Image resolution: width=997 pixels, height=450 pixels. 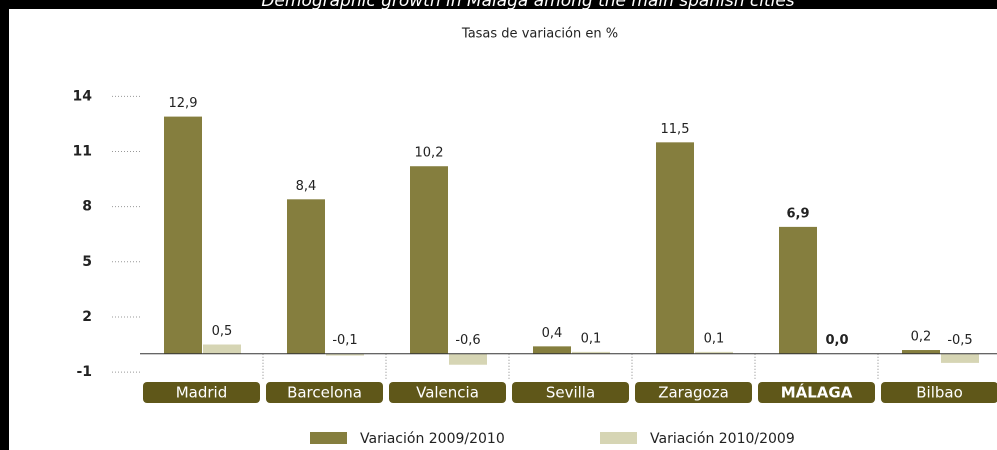 I want to click on value-label: 11,5, so click(x=675, y=129).